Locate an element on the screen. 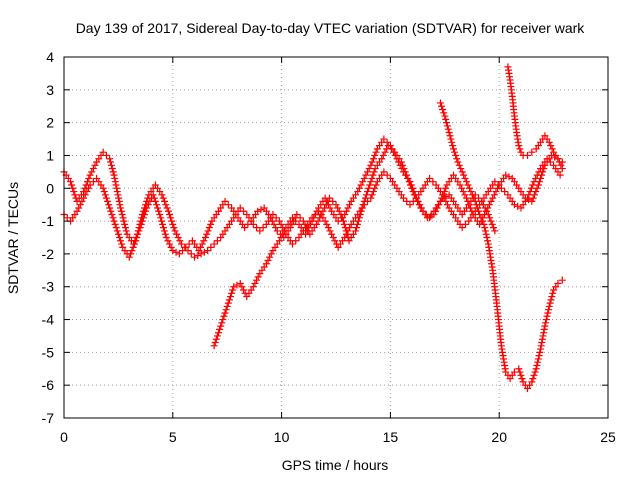 The height and width of the screenshot is (480, 640). x-tick-label: 25 is located at coordinates (608, 437).